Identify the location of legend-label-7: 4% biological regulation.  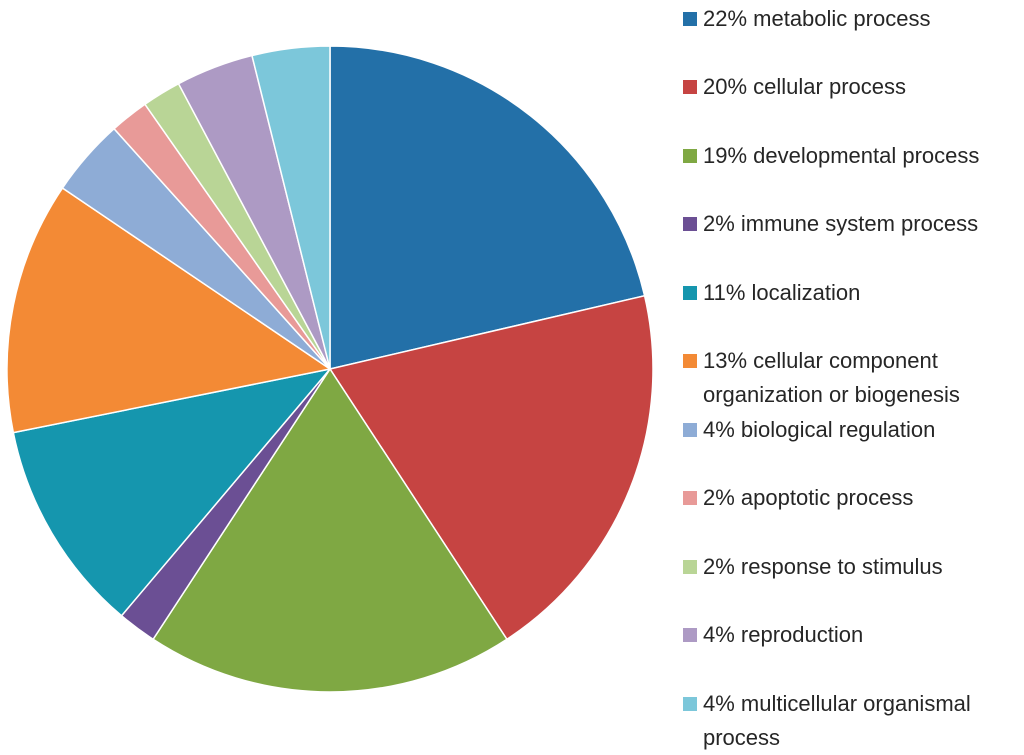
(819, 429).